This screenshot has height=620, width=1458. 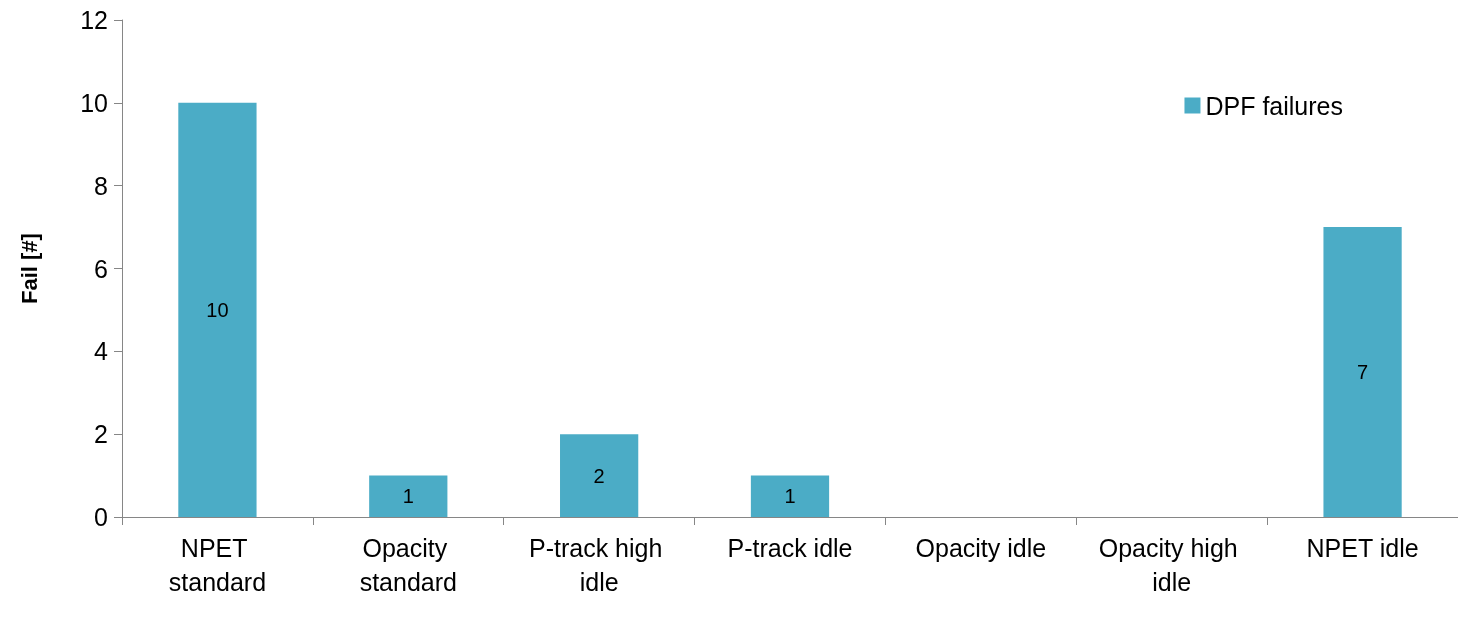 I want to click on y-tick-label: 0, so click(x=101, y=517).